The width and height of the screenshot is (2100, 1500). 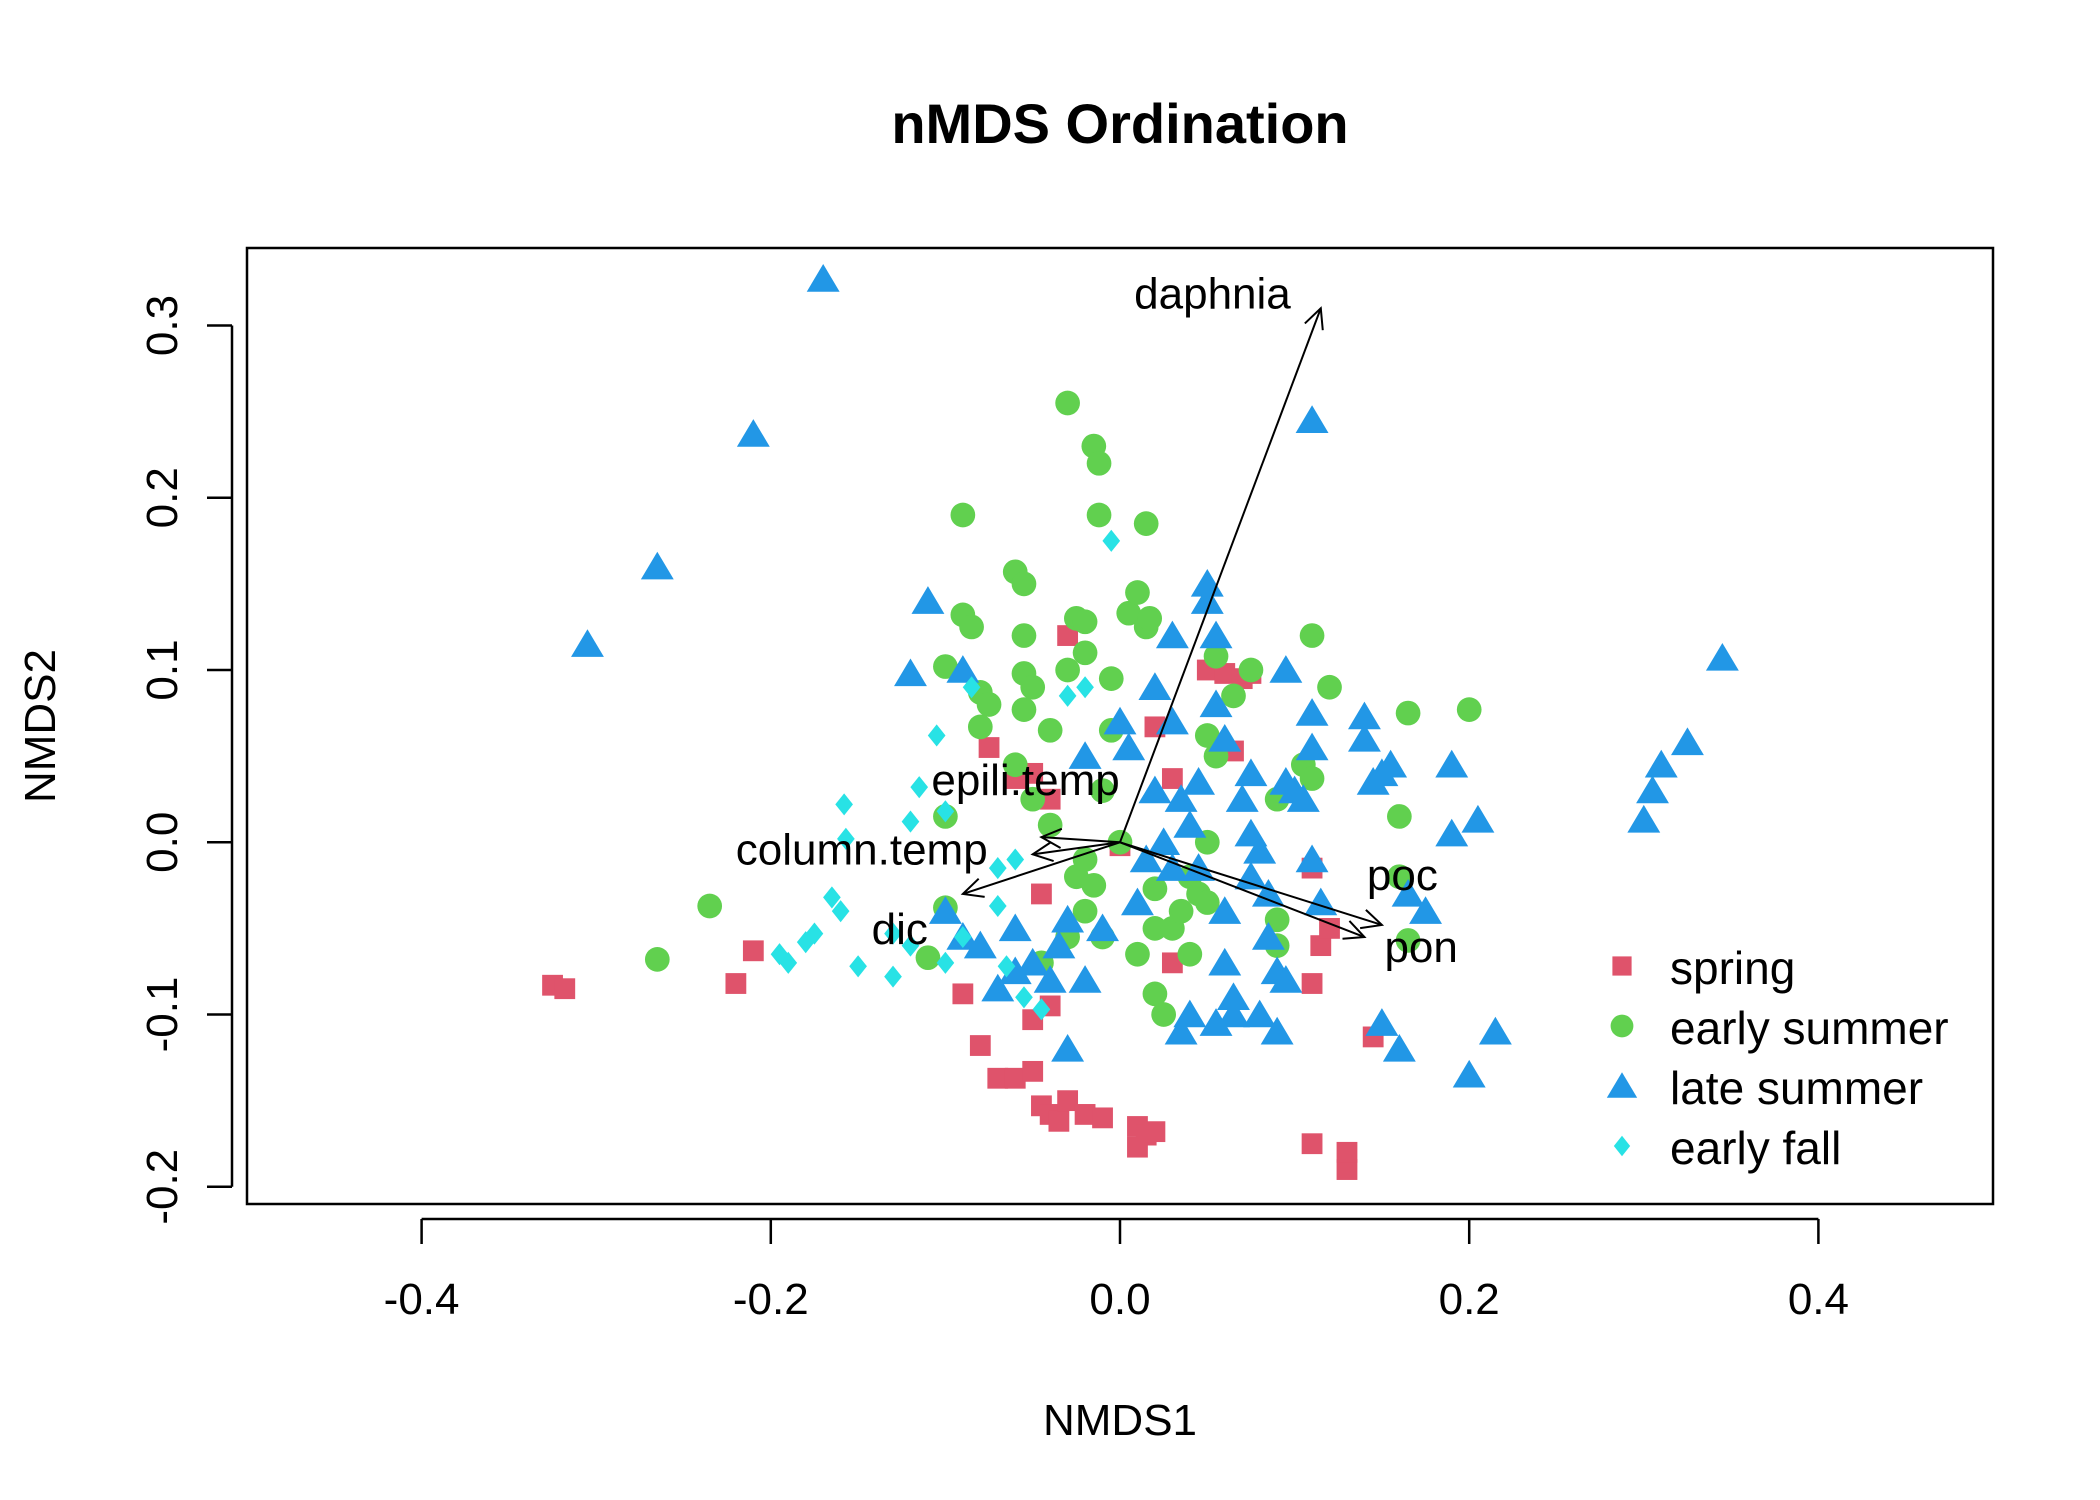 What do you see at coordinates (1727, 1148) in the screenshot?
I see `legend-item-early-fall: early fall` at bounding box center [1727, 1148].